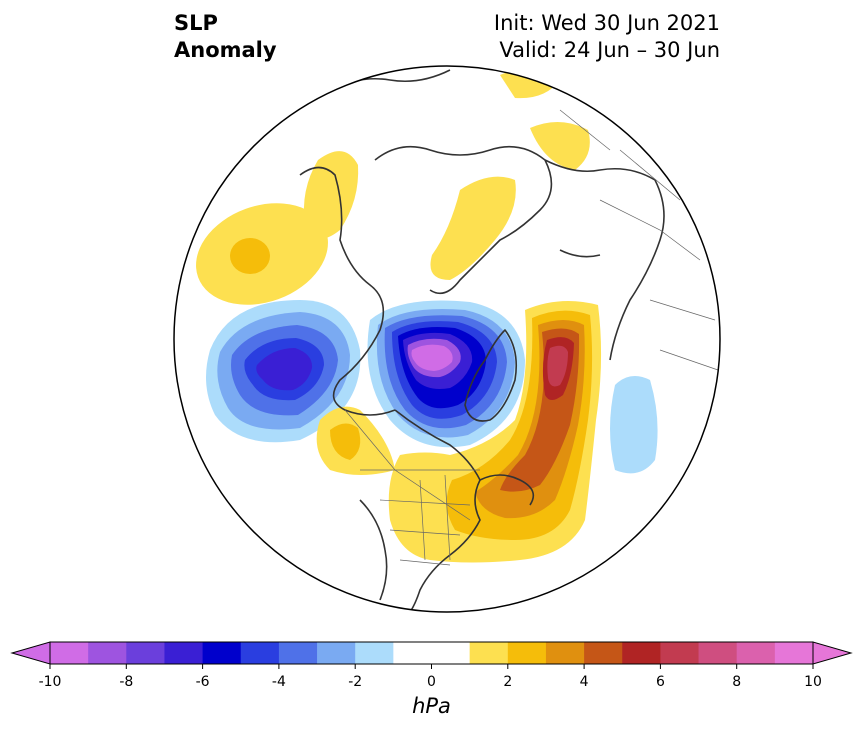  Describe the element at coordinates (832, 653) in the screenshot. I see `colorbar-extend-high` at that location.